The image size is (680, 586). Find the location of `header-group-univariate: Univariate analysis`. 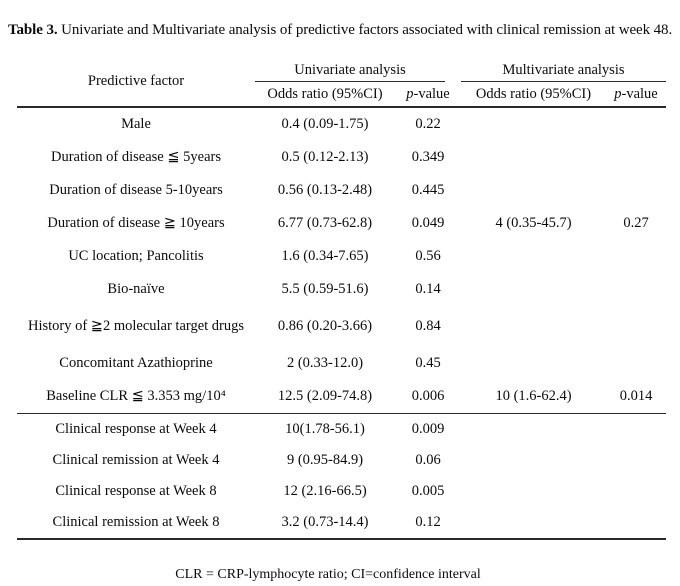

header-group-univariate: Univariate analysis is located at coordinates (350, 69).